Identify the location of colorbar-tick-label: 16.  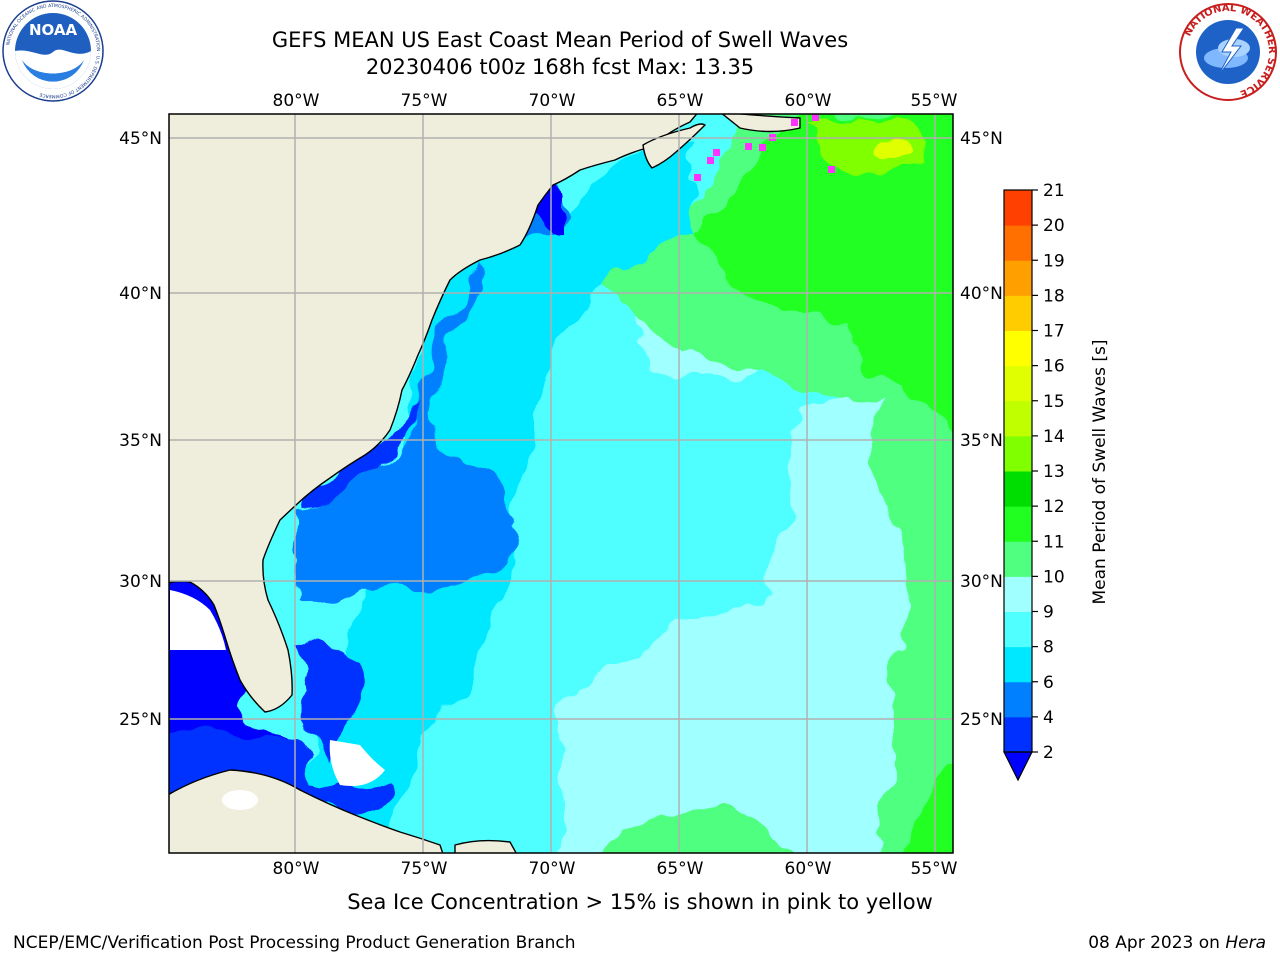
(1054, 367).